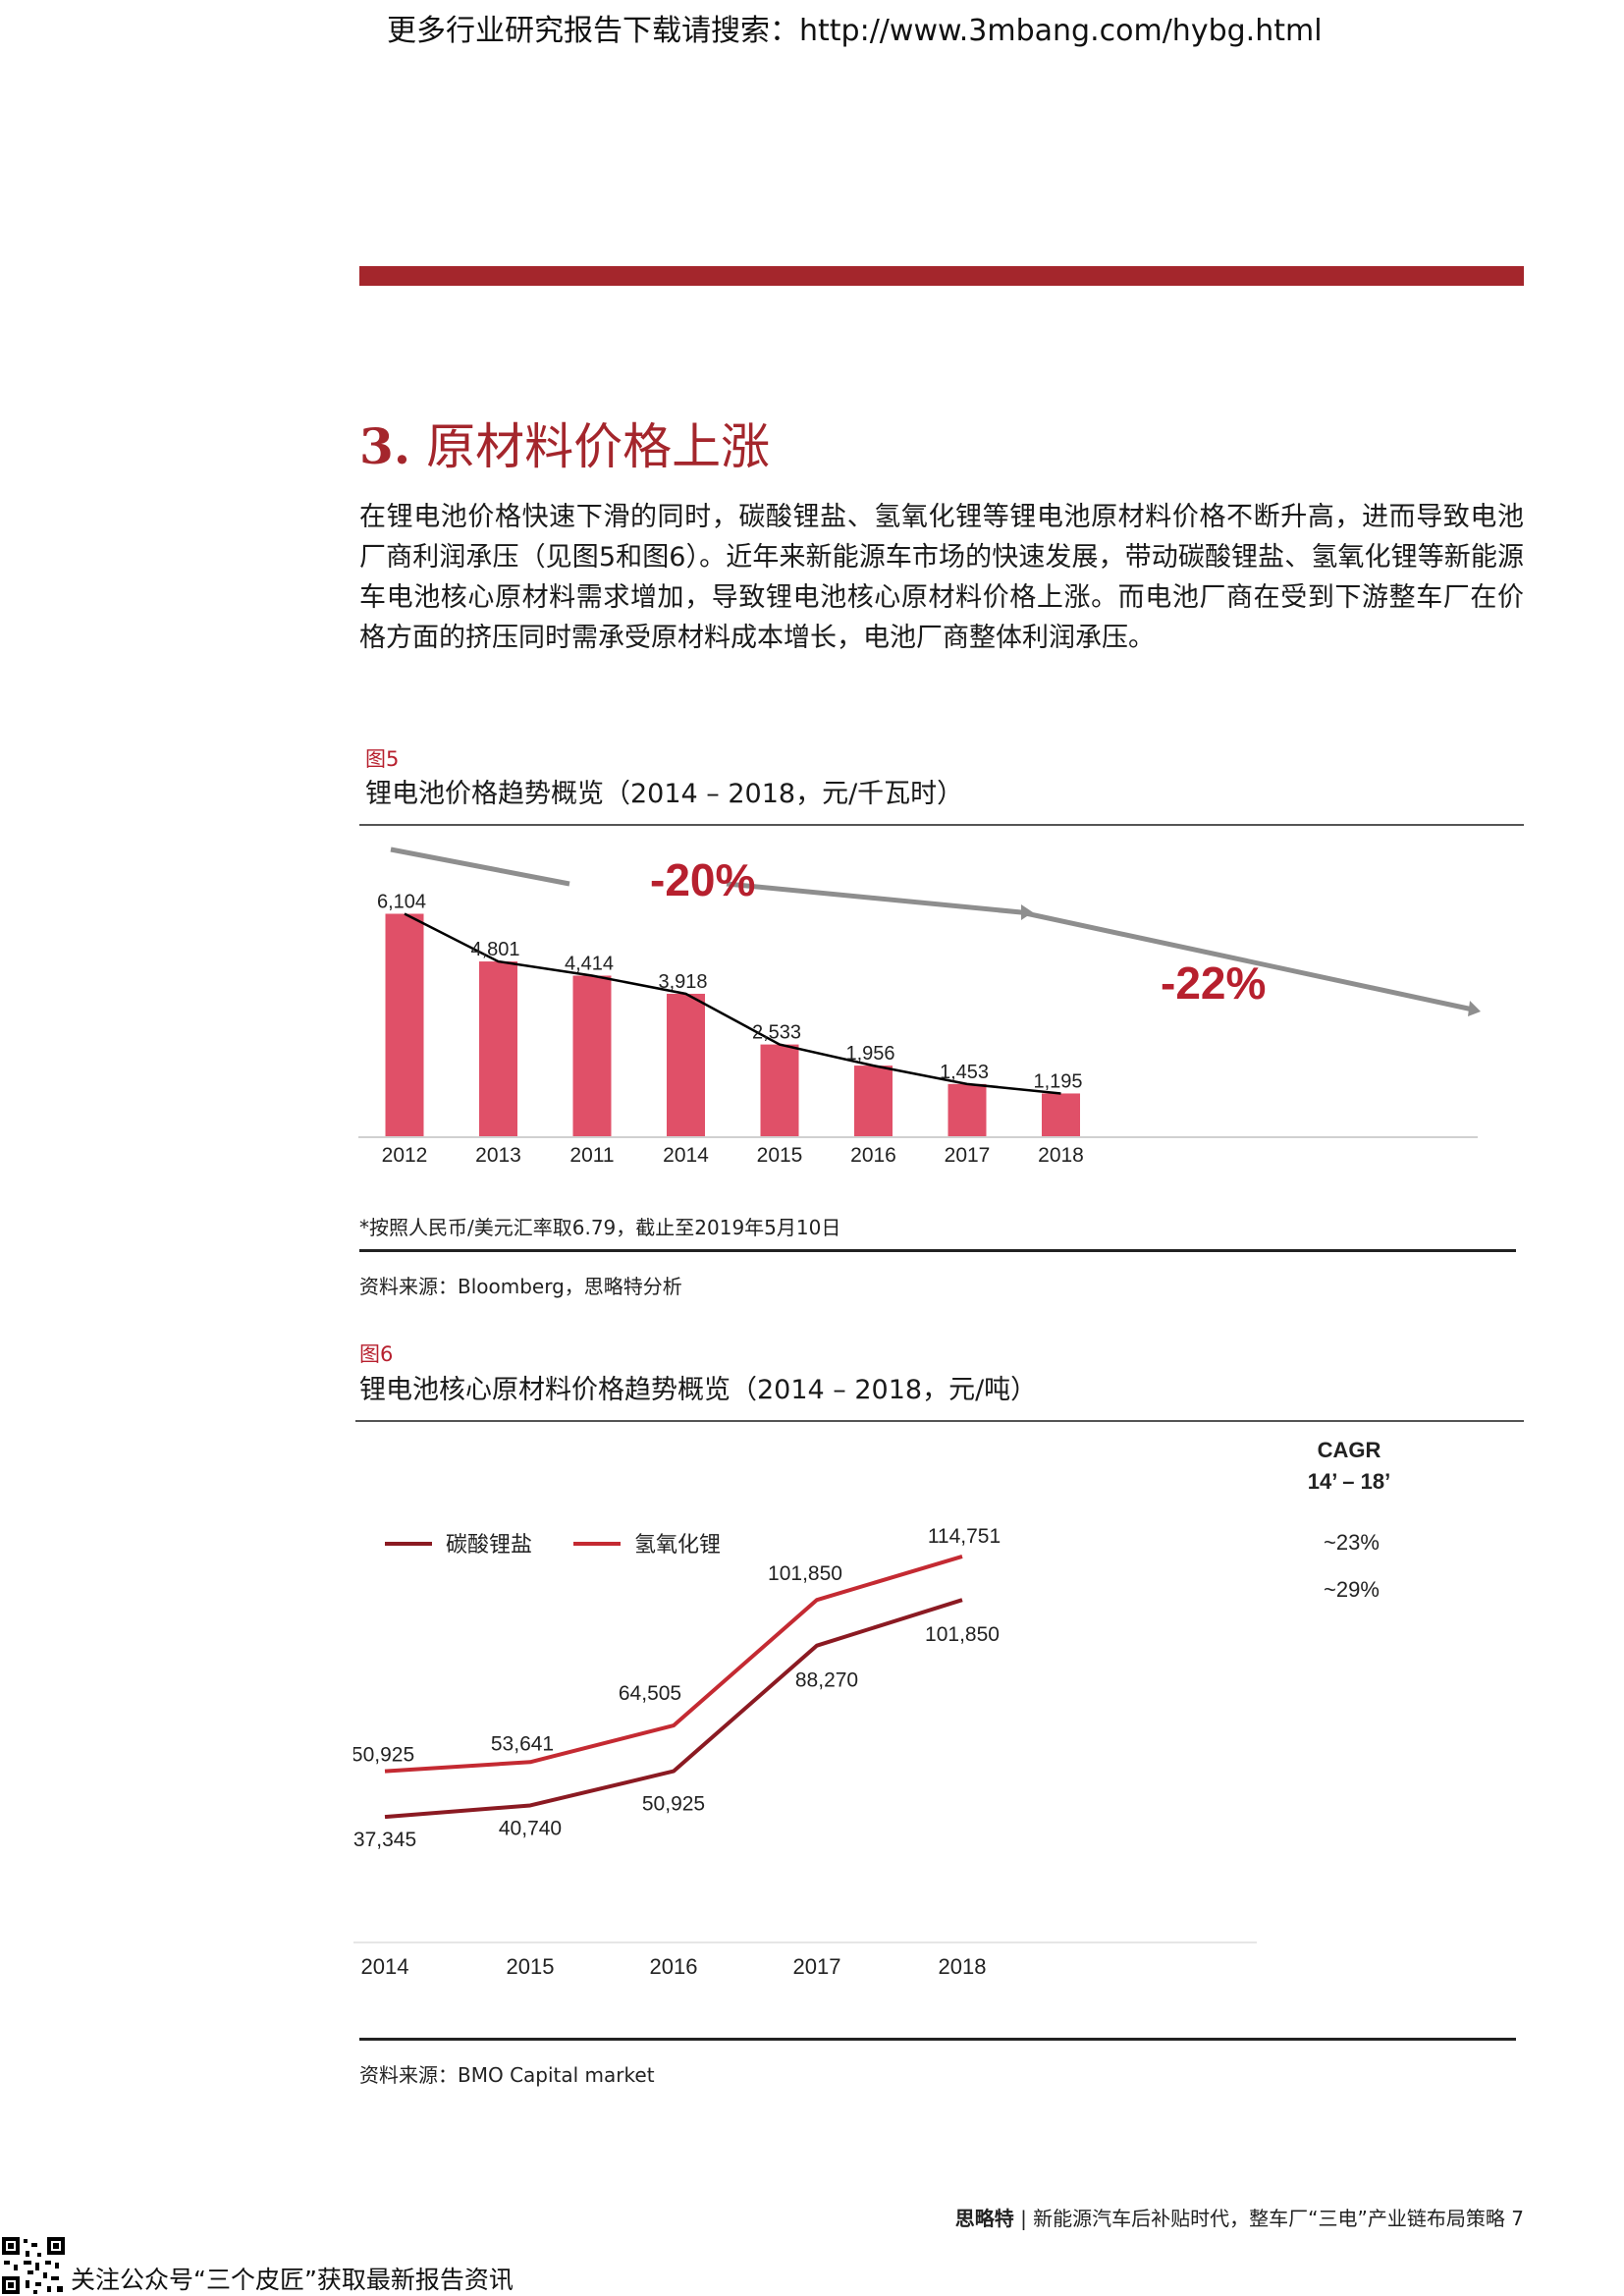 Image resolution: width=1624 pixels, height=2296 pixels. Describe the element at coordinates (939, 1421) in the screenshot. I see `figure6-top-rule` at that location.